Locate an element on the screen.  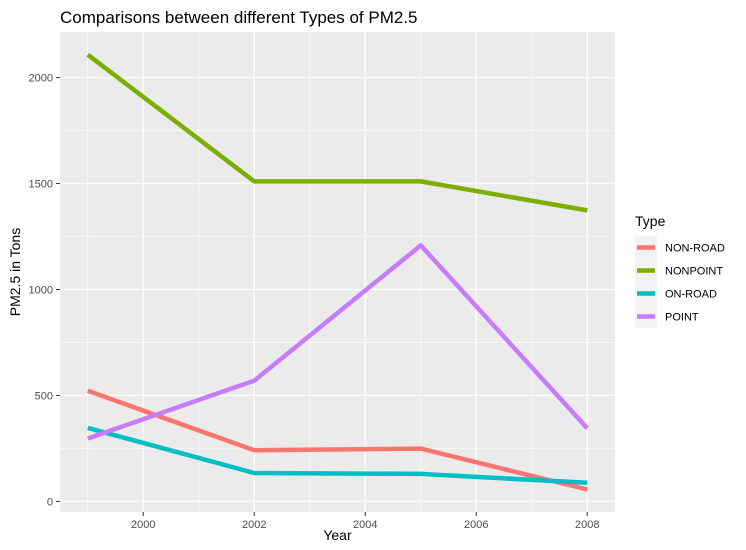
x-tick-label: 2002 is located at coordinates (254, 525).